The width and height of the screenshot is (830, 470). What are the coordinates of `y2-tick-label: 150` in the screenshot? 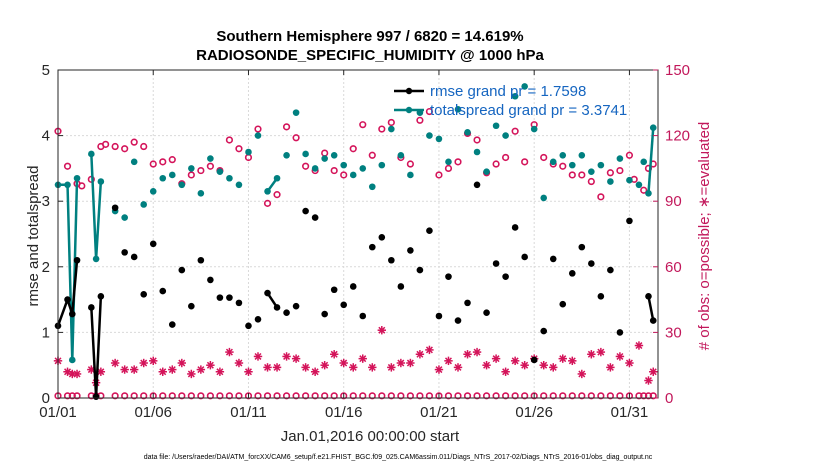 It's located at (677, 70).